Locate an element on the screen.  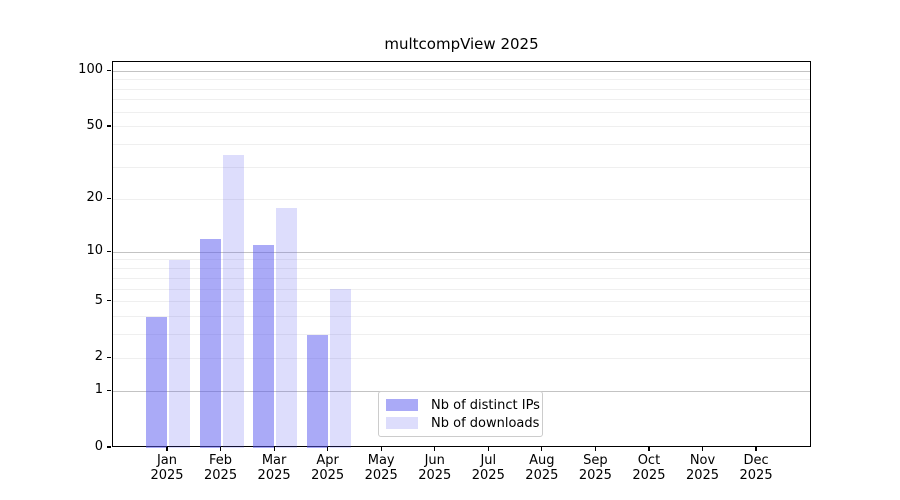
x-tick-apr is located at coordinates (328, 449).